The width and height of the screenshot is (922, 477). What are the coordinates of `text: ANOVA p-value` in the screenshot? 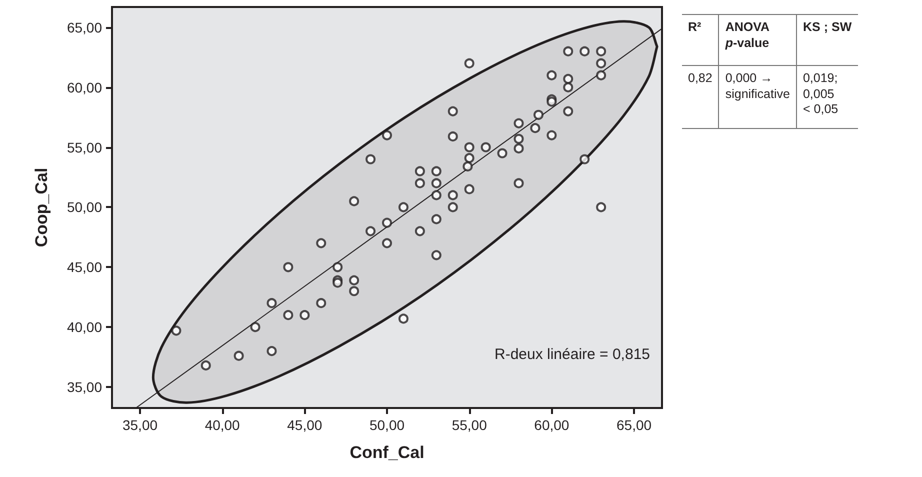 It's located at (757, 40).